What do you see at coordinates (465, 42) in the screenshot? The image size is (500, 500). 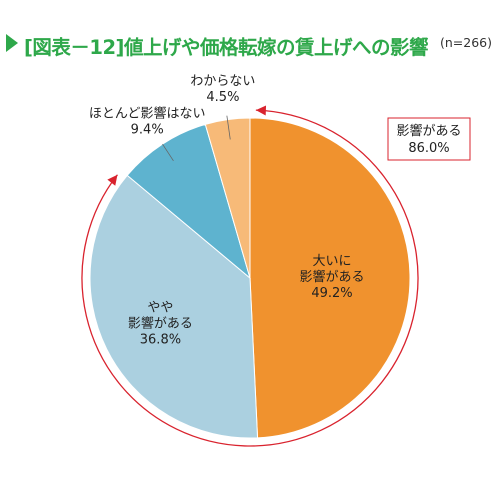 I see `sample-size-label: (n=266)` at bounding box center [465, 42].